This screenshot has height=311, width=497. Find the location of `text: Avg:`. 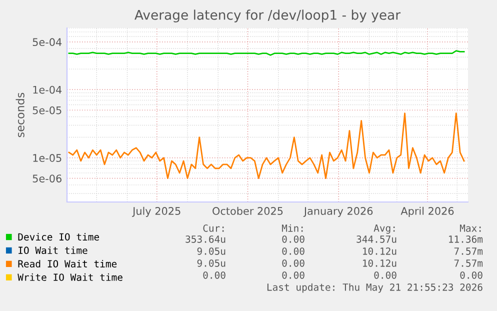

text: Avg: is located at coordinates (384, 229).